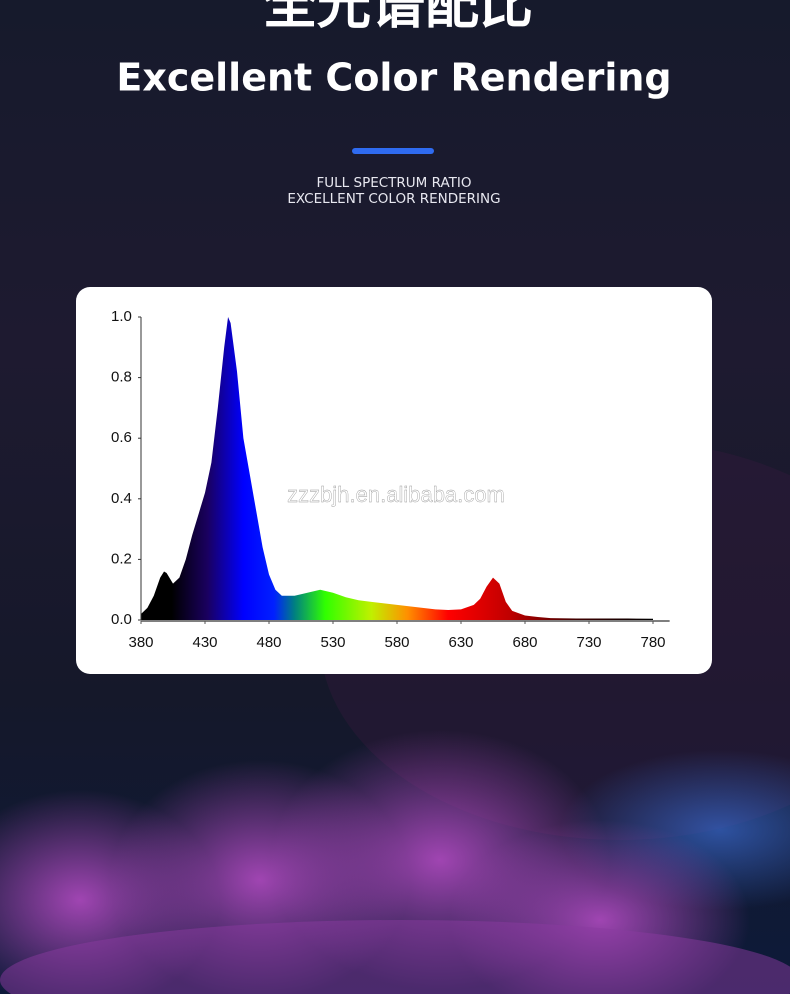 The image size is (790, 994). I want to click on y-tick-label: 0.8, so click(121, 377).